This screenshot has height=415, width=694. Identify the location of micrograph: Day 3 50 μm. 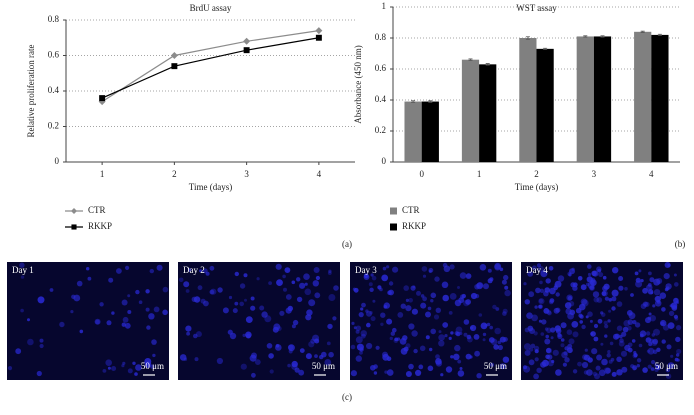
(431, 321).